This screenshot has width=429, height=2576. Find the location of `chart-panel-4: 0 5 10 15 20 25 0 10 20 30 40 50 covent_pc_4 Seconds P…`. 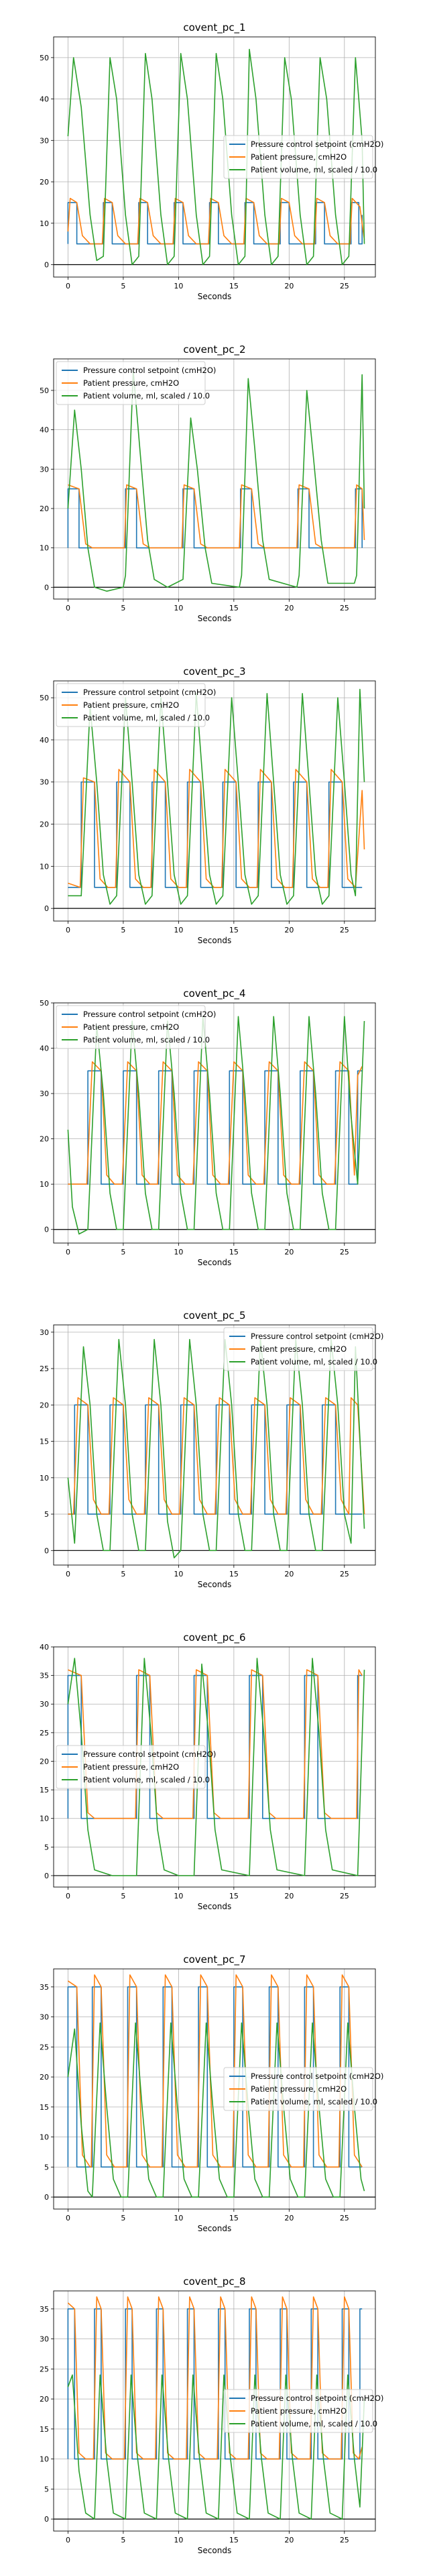

chart-panel-4: 0 5 10 15 20 25 0 10 20 30 40 50 covent_pc_4 Seconds P… is located at coordinates (208, 1127).